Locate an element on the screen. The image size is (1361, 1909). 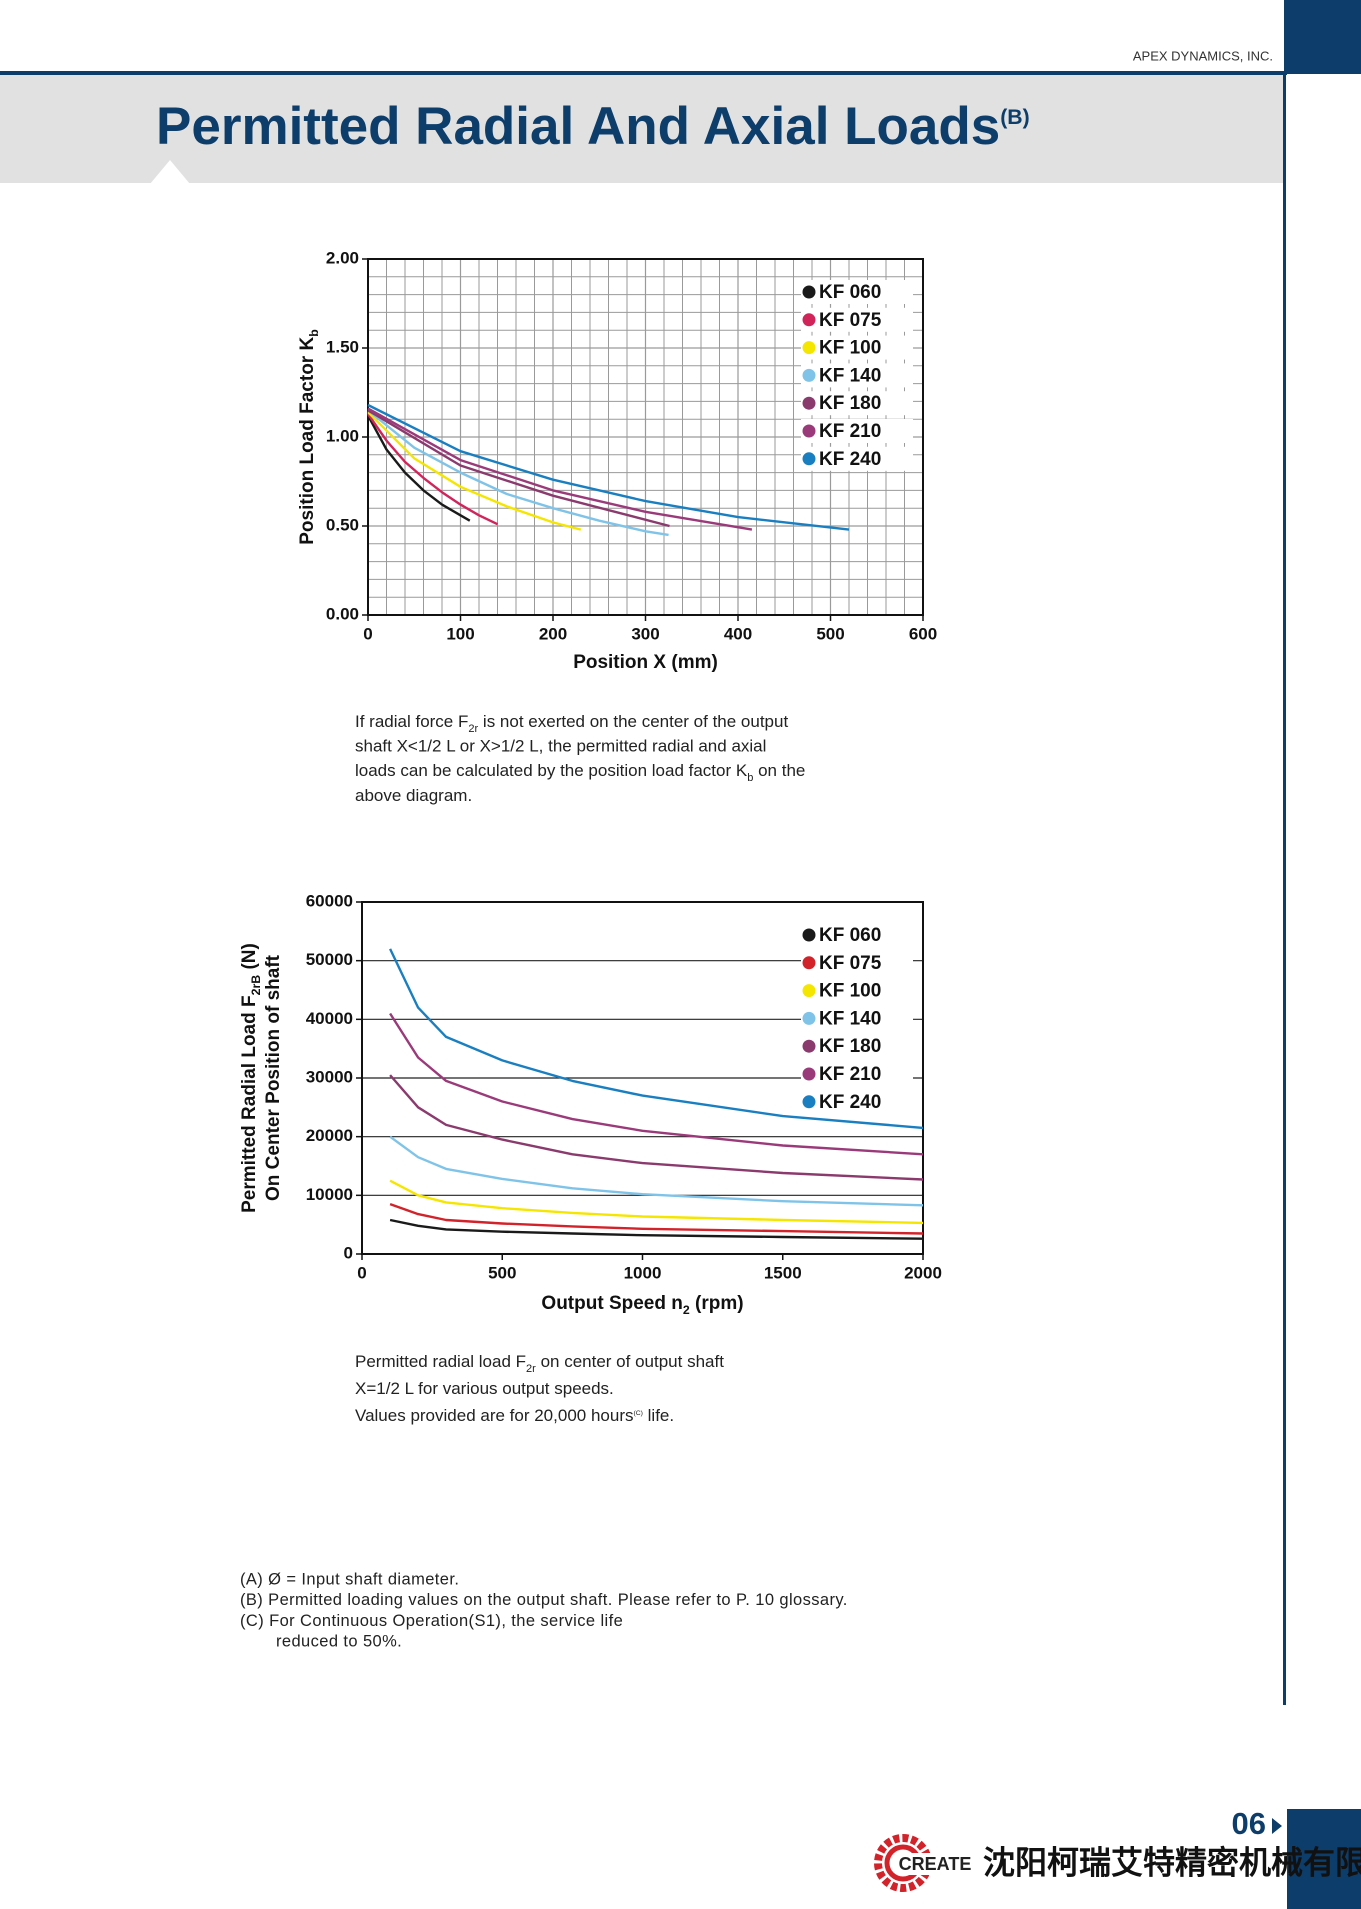
x-tick-label: 300 is located at coordinates (645, 633).